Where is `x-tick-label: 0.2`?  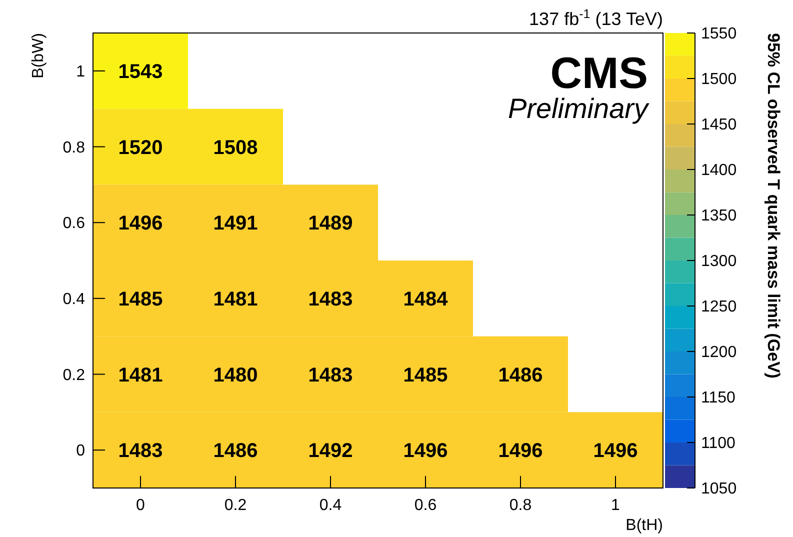 x-tick-label: 0.2 is located at coordinates (235, 505).